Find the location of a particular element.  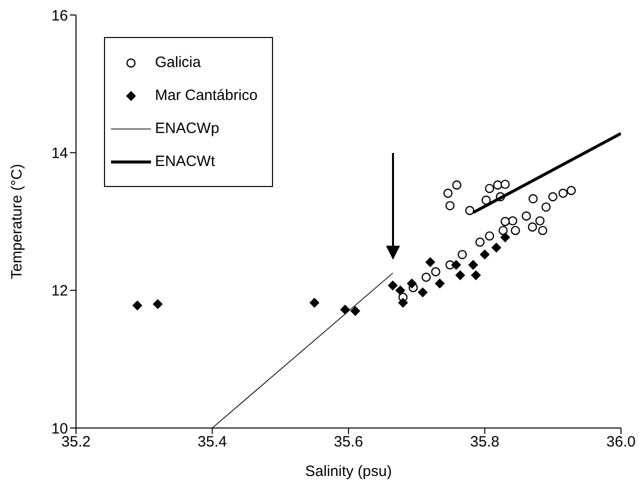

legend-label: Mar Cantábrico is located at coordinates (206, 95).